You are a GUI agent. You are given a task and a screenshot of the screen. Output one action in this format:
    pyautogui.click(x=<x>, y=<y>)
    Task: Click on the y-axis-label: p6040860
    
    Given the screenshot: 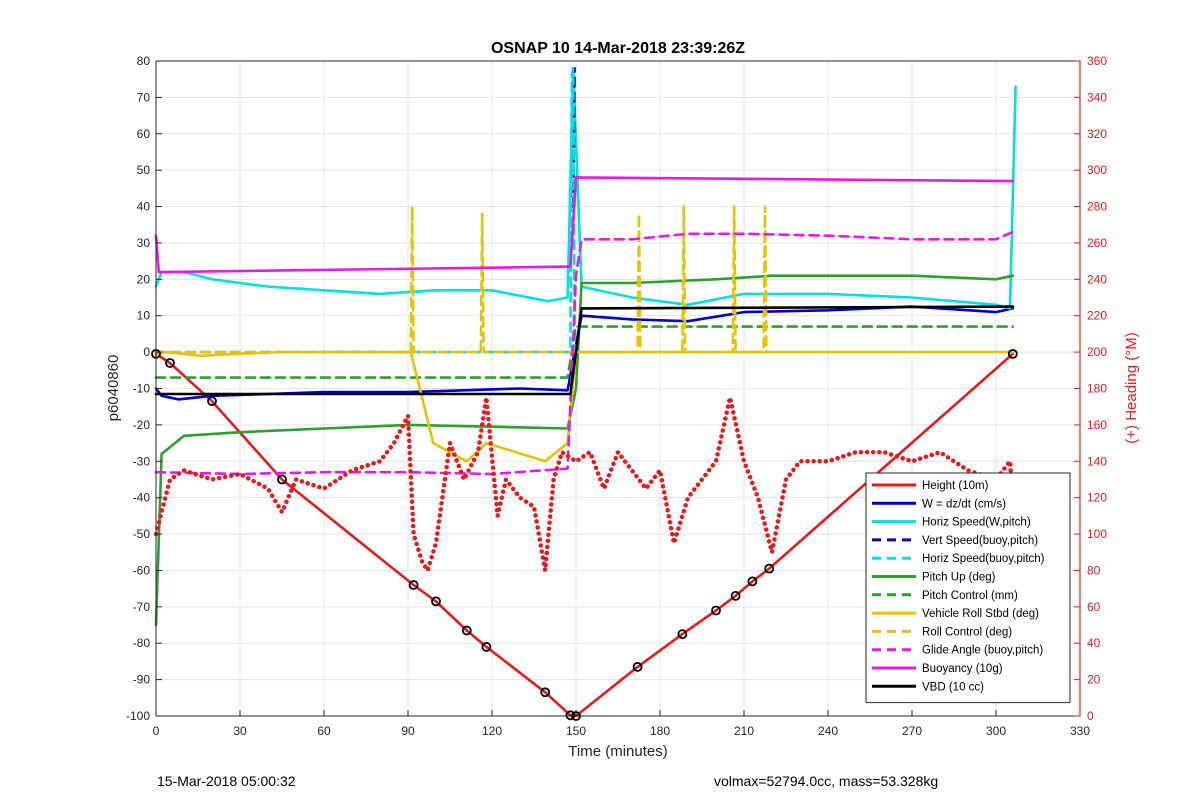 What is the action you would take?
    pyautogui.click(x=113, y=388)
    